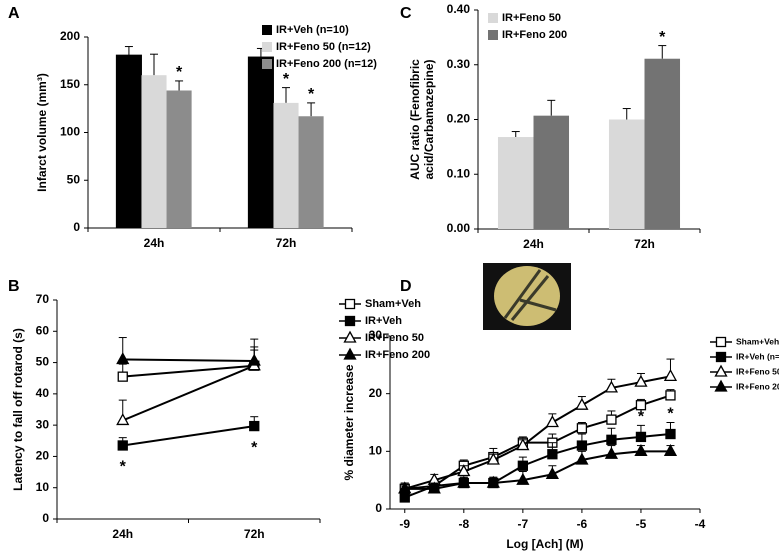 Image resolution: width=779 pixels, height=552 pixels. What do you see at coordinates (323, 47) in the screenshot?
I see `legend-label: IR+Feno 50 (n=12)` at bounding box center [323, 47].